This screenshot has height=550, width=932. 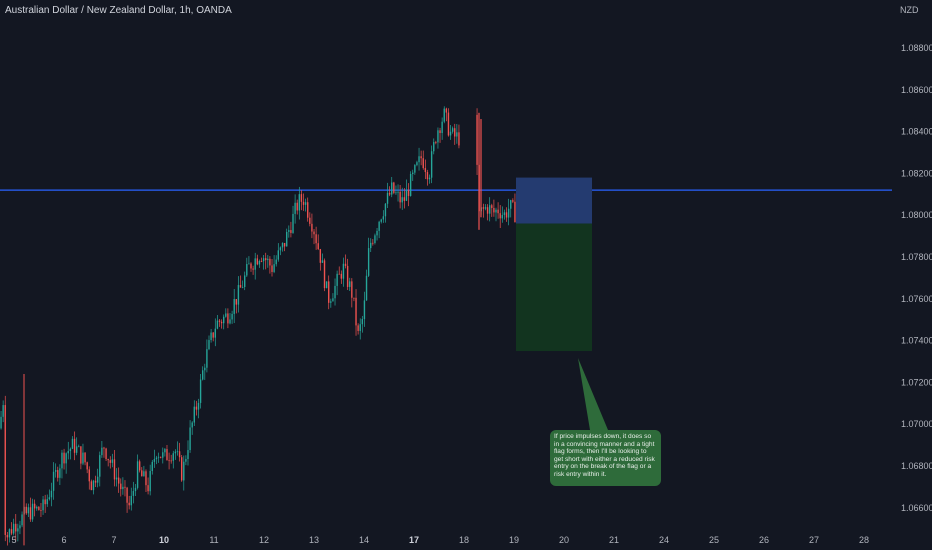 I want to click on time-tick-label: 11, so click(x=213, y=540).